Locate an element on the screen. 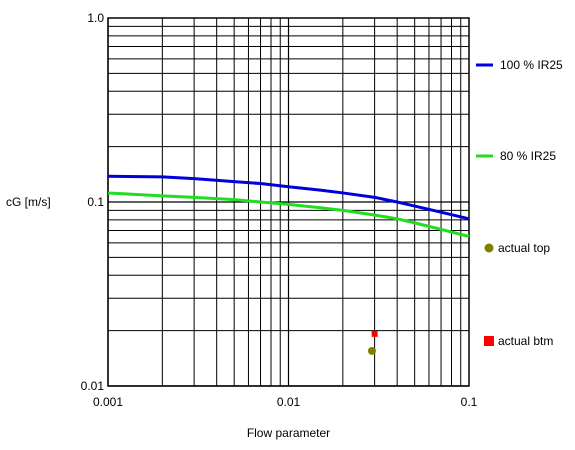 This screenshot has height=450, width=575. legend-label: actual top is located at coordinates (524, 248).